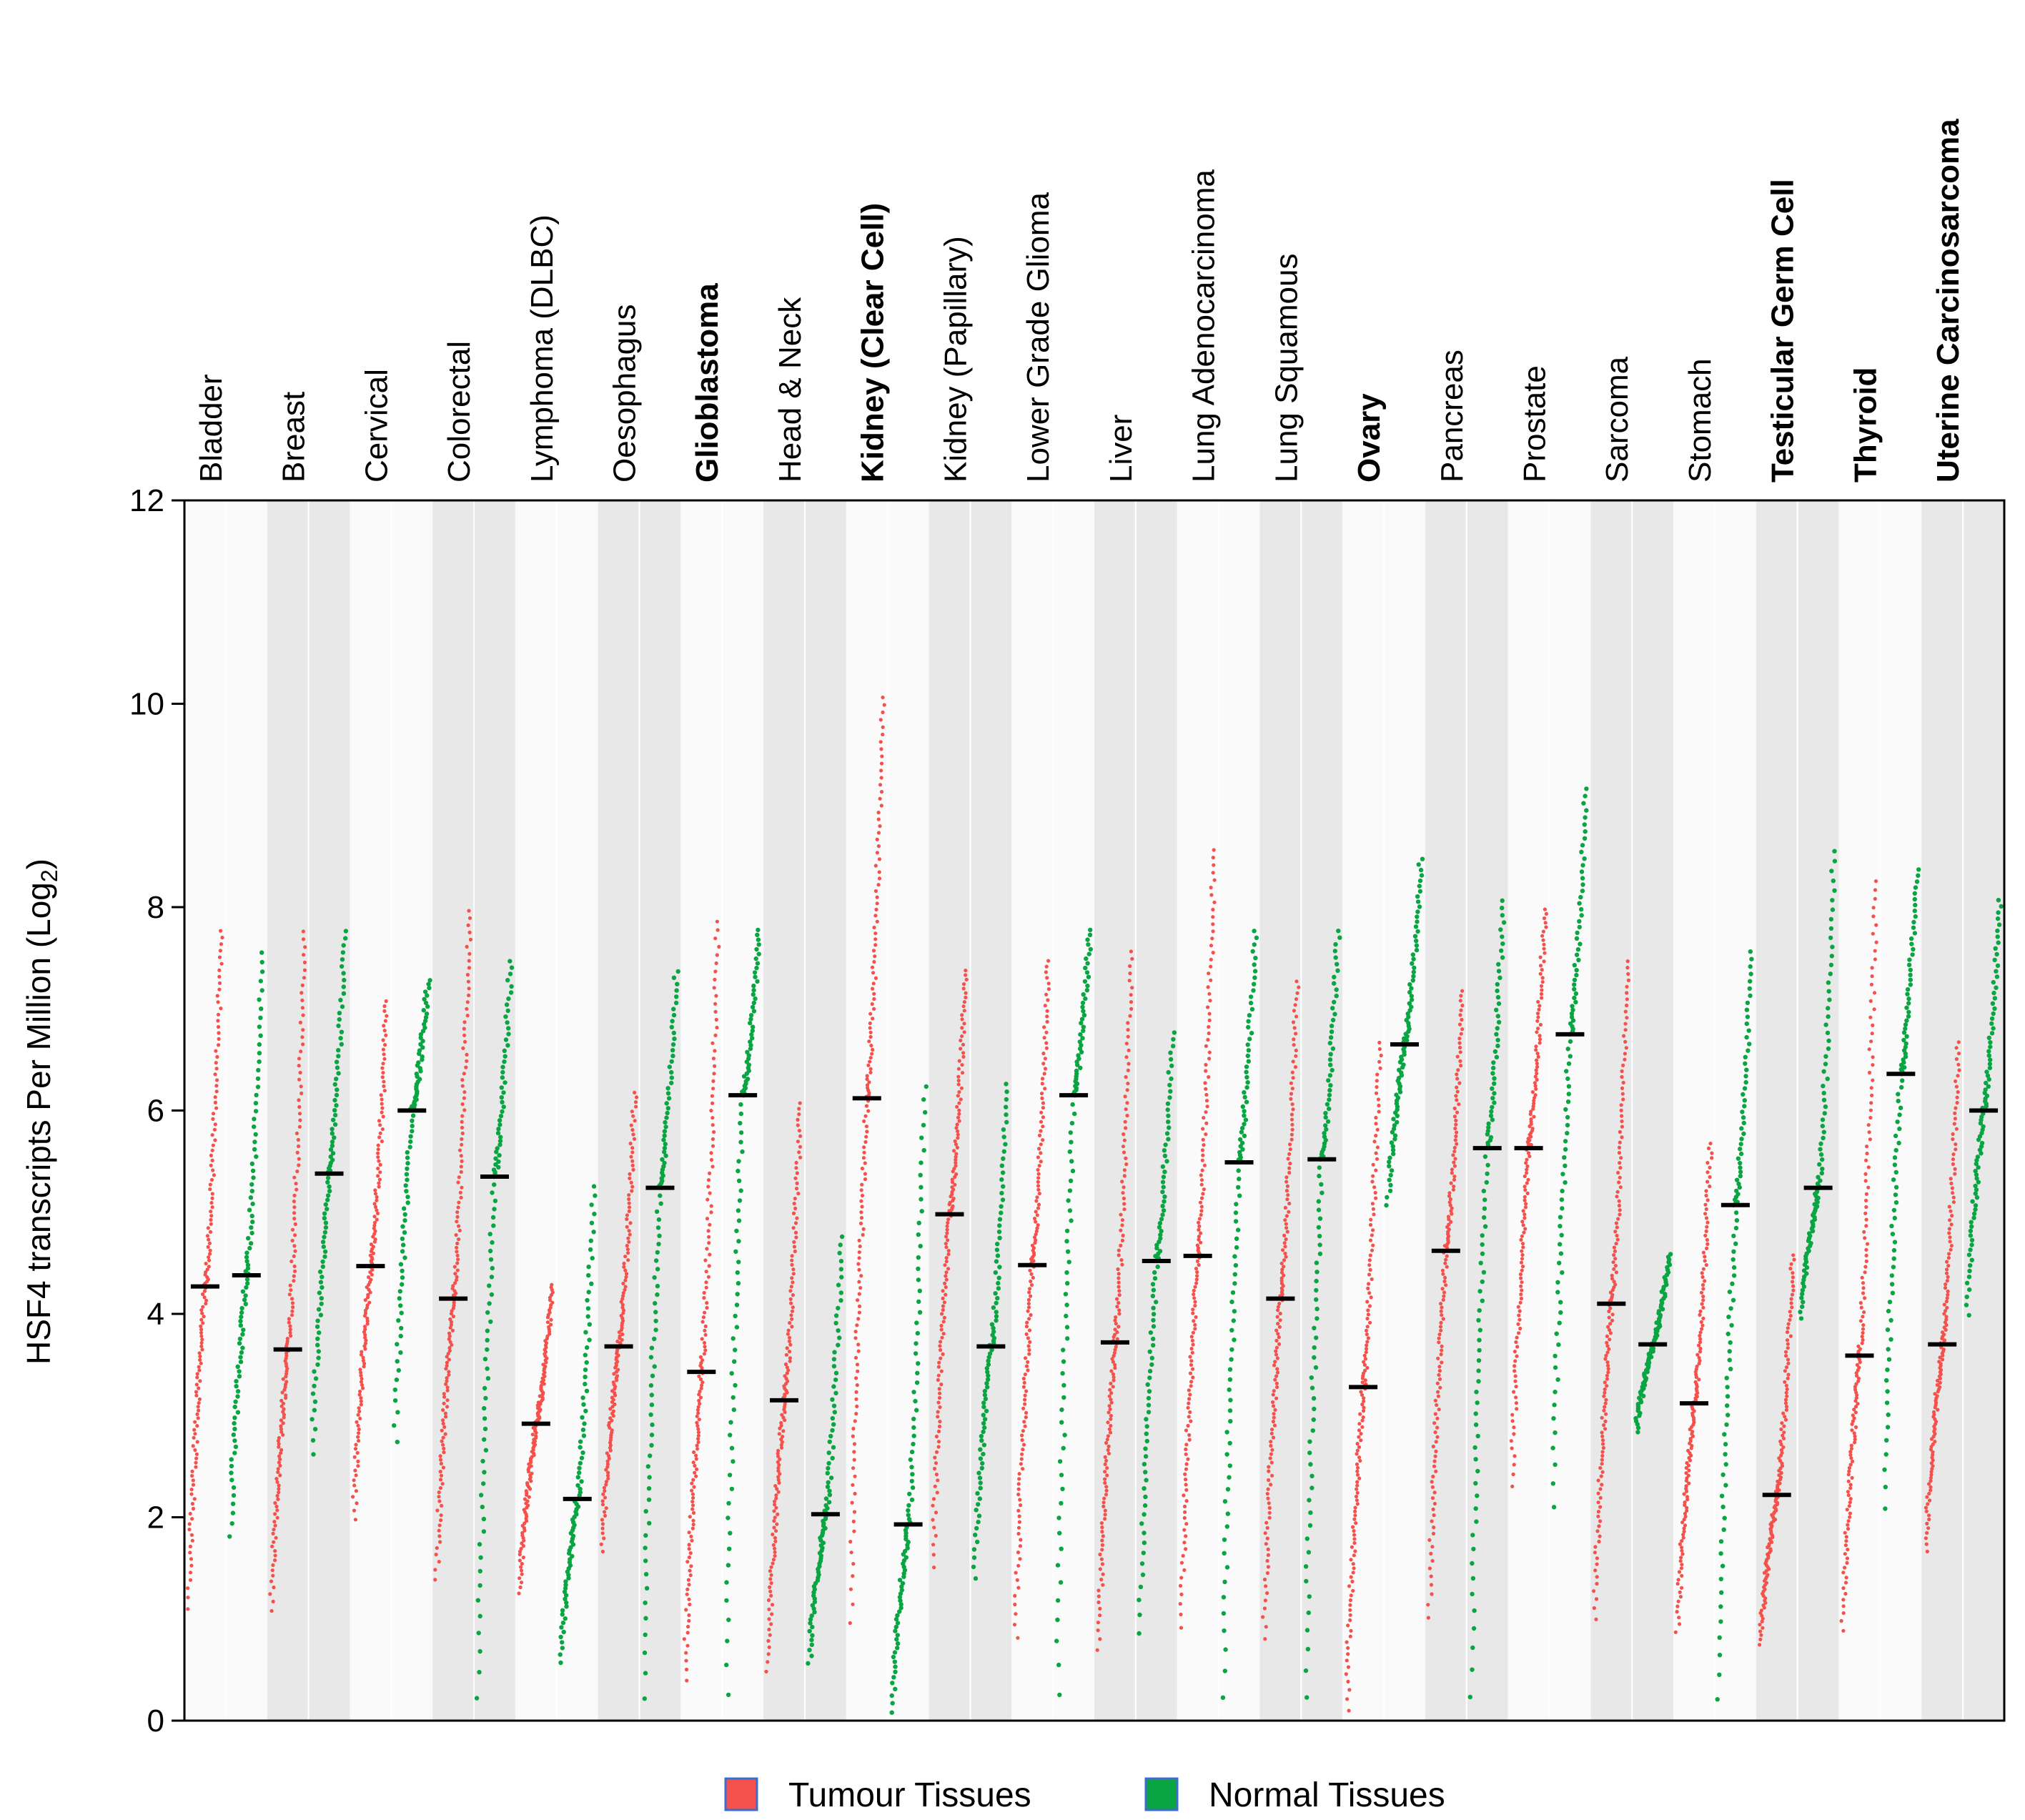  I want to click on prostate-tumour-points, so click(1528, 1197).